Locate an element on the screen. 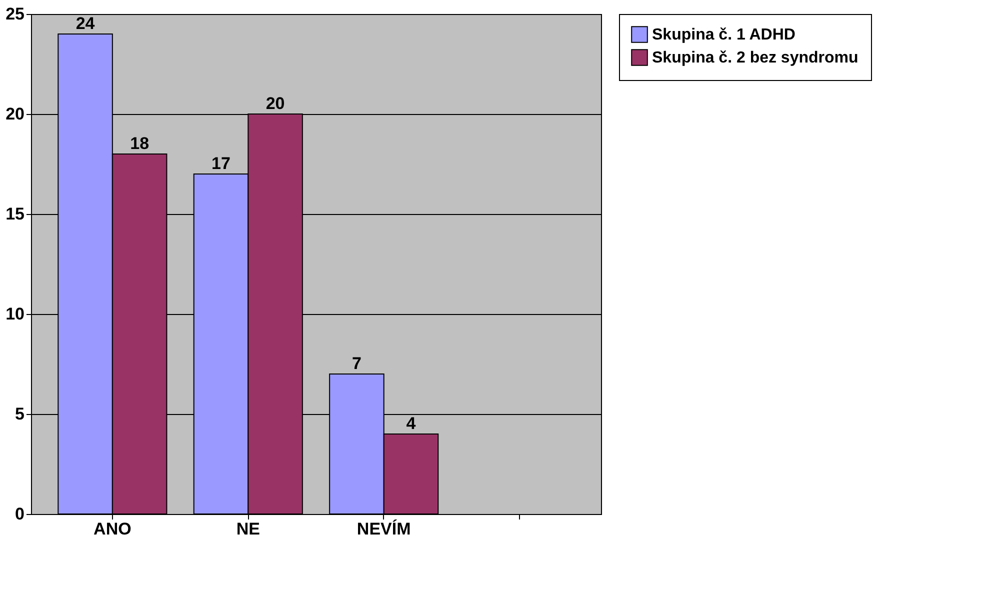 The height and width of the screenshot is (605, 1000). data-label: 18 is located at coordinates (140, 143).